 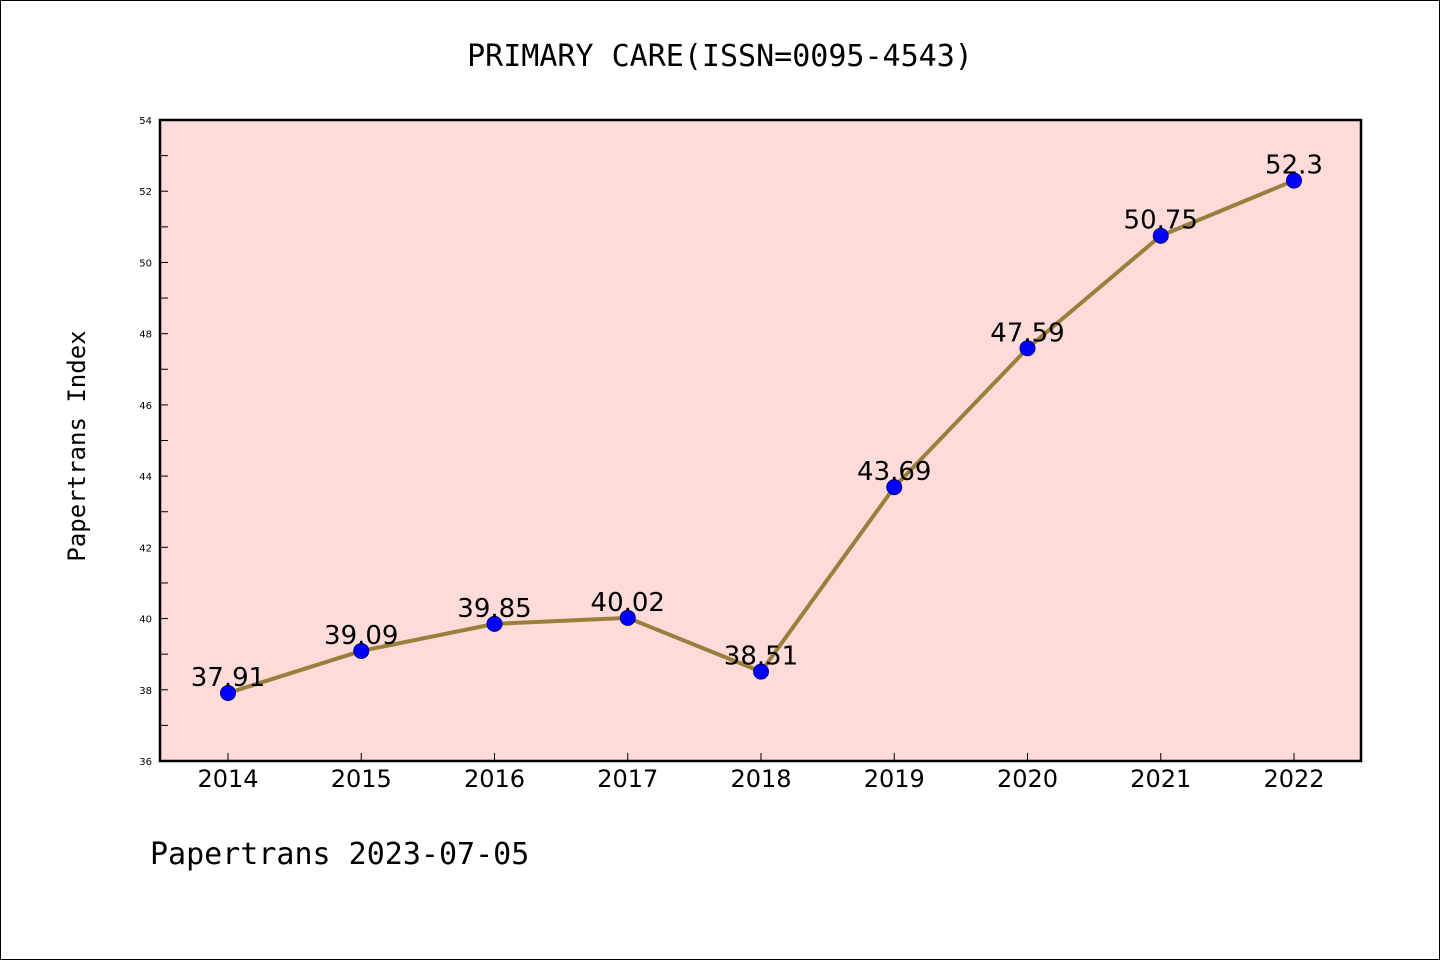 What do you see at coordinates (228, 678) in the screenshot?
I see `data-label: 37.91` at bounding box center [228, 678].